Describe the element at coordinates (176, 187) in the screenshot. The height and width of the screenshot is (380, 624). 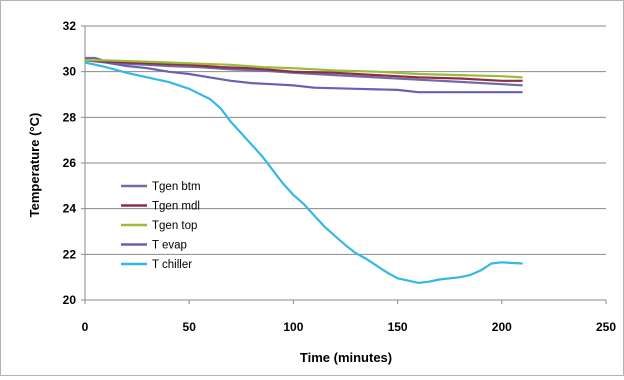
I see `legend-label: Tgen btm` at that location.